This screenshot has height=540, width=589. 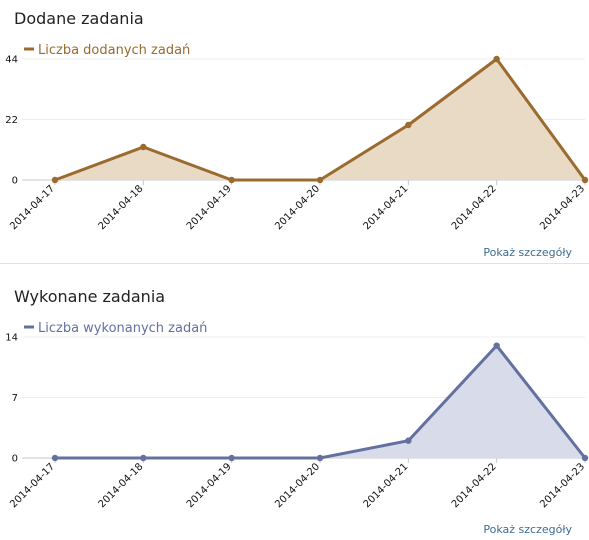 I want to click on y-tick-label: 44, so click(x=11, y=60).